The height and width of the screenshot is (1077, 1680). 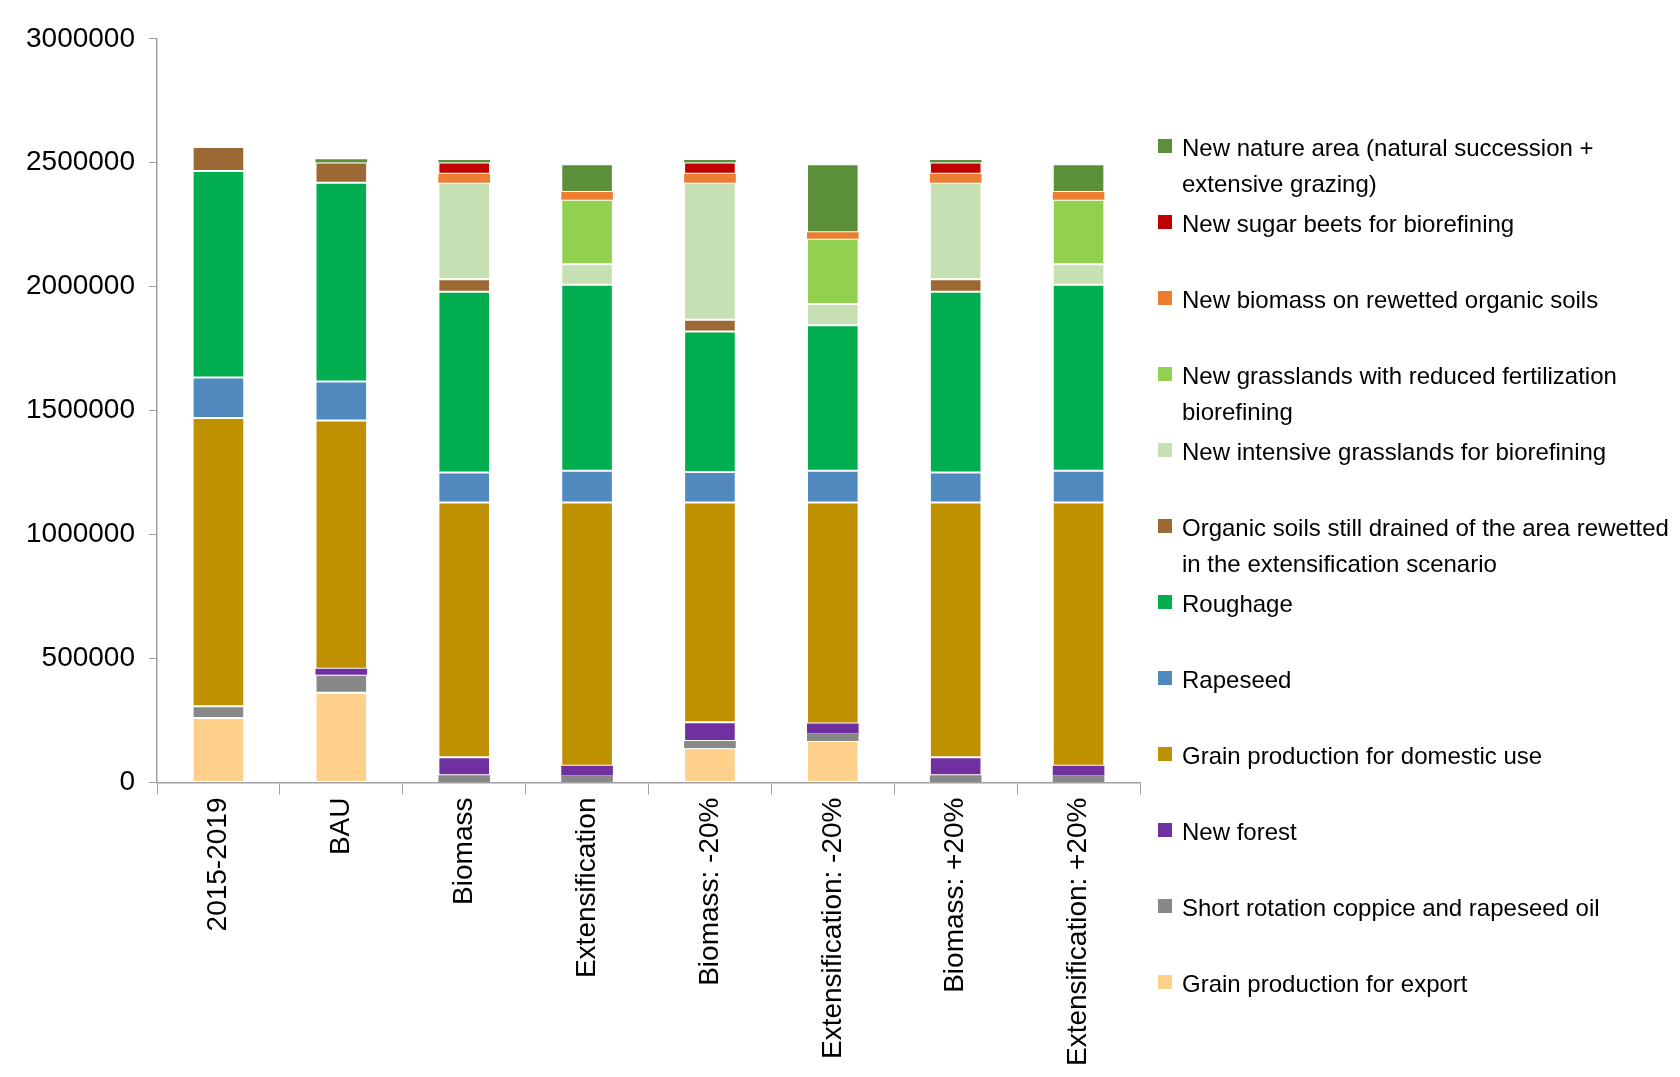 What do you see at coordinates (1391, 908) in the screenshot?
I see `legend-label: Short rotation coppice and rapeseed oil` at bounding box center [1391, 908].